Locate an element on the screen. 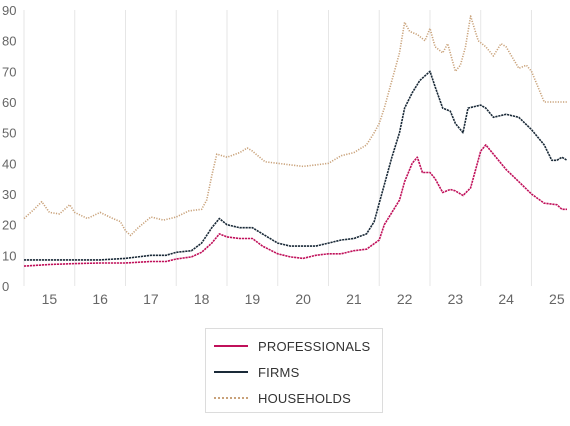  x-tick-label: 25 is located at coordinates (557, 299).